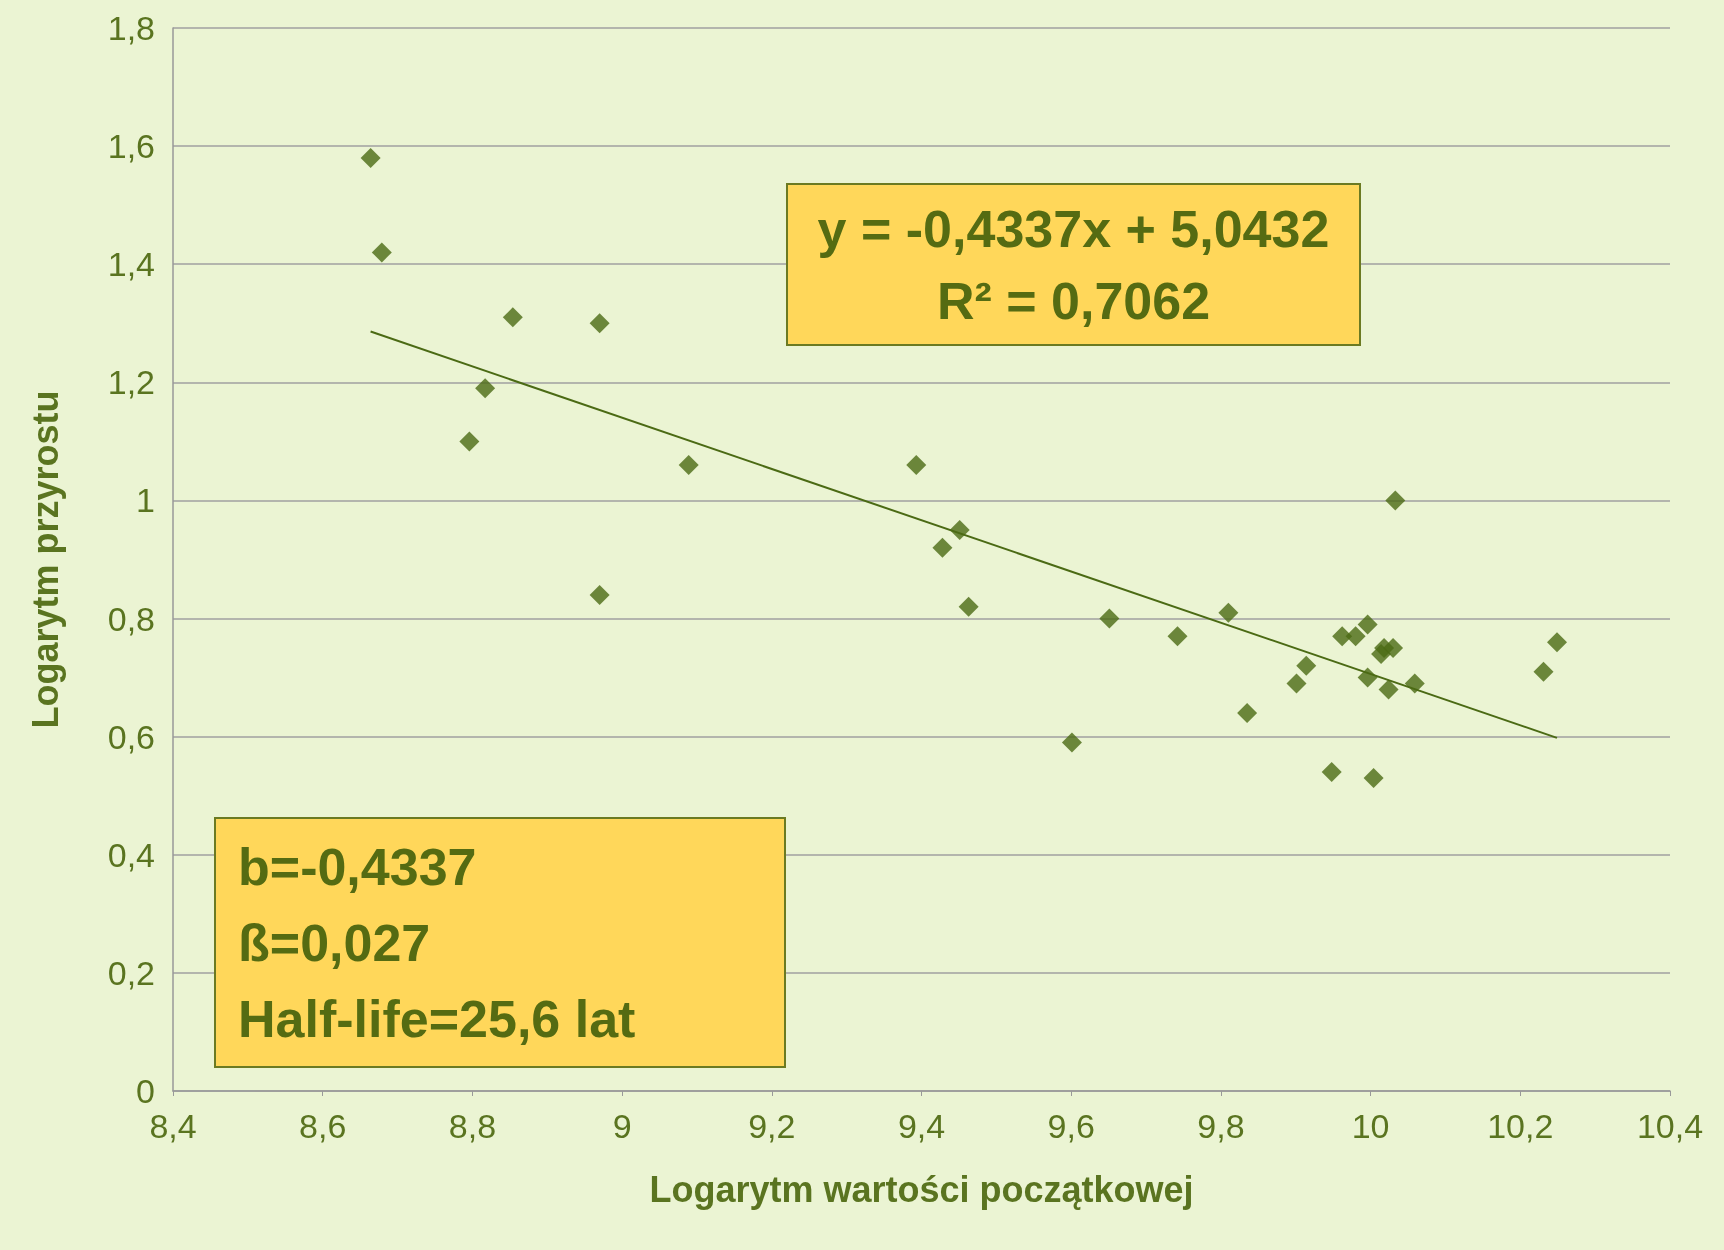  What do you see at coordinates (772, 1126) in the screenshot?
I see `x-tick-label: 9,2` at bounding box center [772, 1126].